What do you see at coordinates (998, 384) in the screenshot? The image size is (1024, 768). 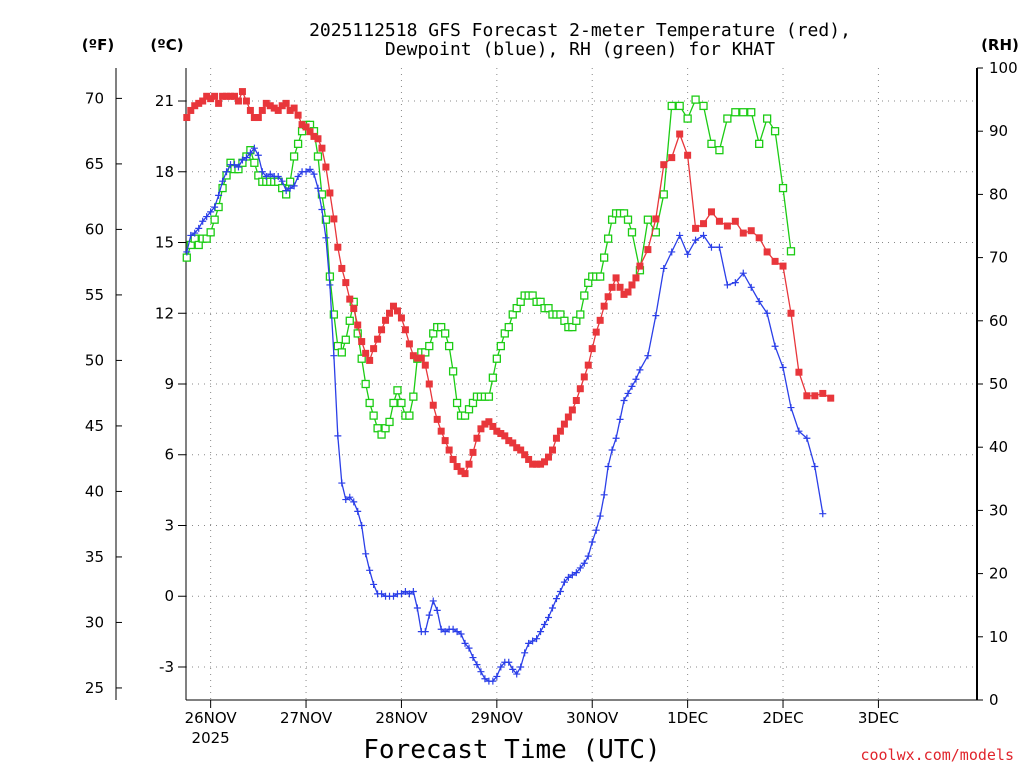 I see `rh-tick-label: 50` at bounding box center [998, 384].